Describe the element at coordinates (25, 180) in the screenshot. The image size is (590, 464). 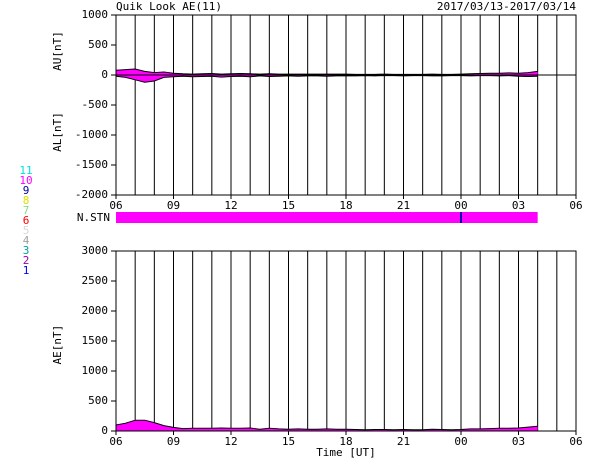
I see `station-legend: 10` at that location.